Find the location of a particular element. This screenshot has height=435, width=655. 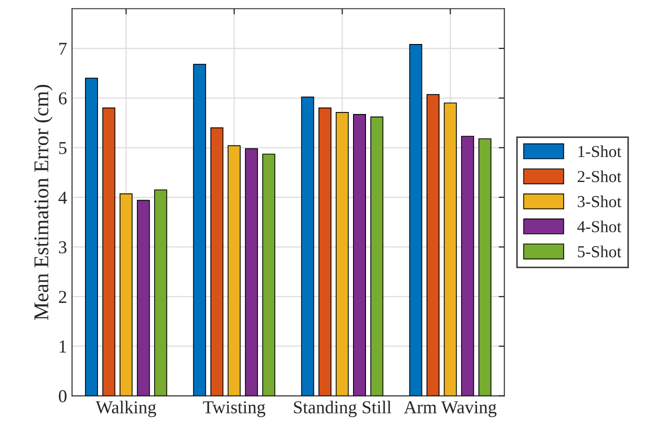

legend-label: 3-Shot is located at coordinates (600, 202).